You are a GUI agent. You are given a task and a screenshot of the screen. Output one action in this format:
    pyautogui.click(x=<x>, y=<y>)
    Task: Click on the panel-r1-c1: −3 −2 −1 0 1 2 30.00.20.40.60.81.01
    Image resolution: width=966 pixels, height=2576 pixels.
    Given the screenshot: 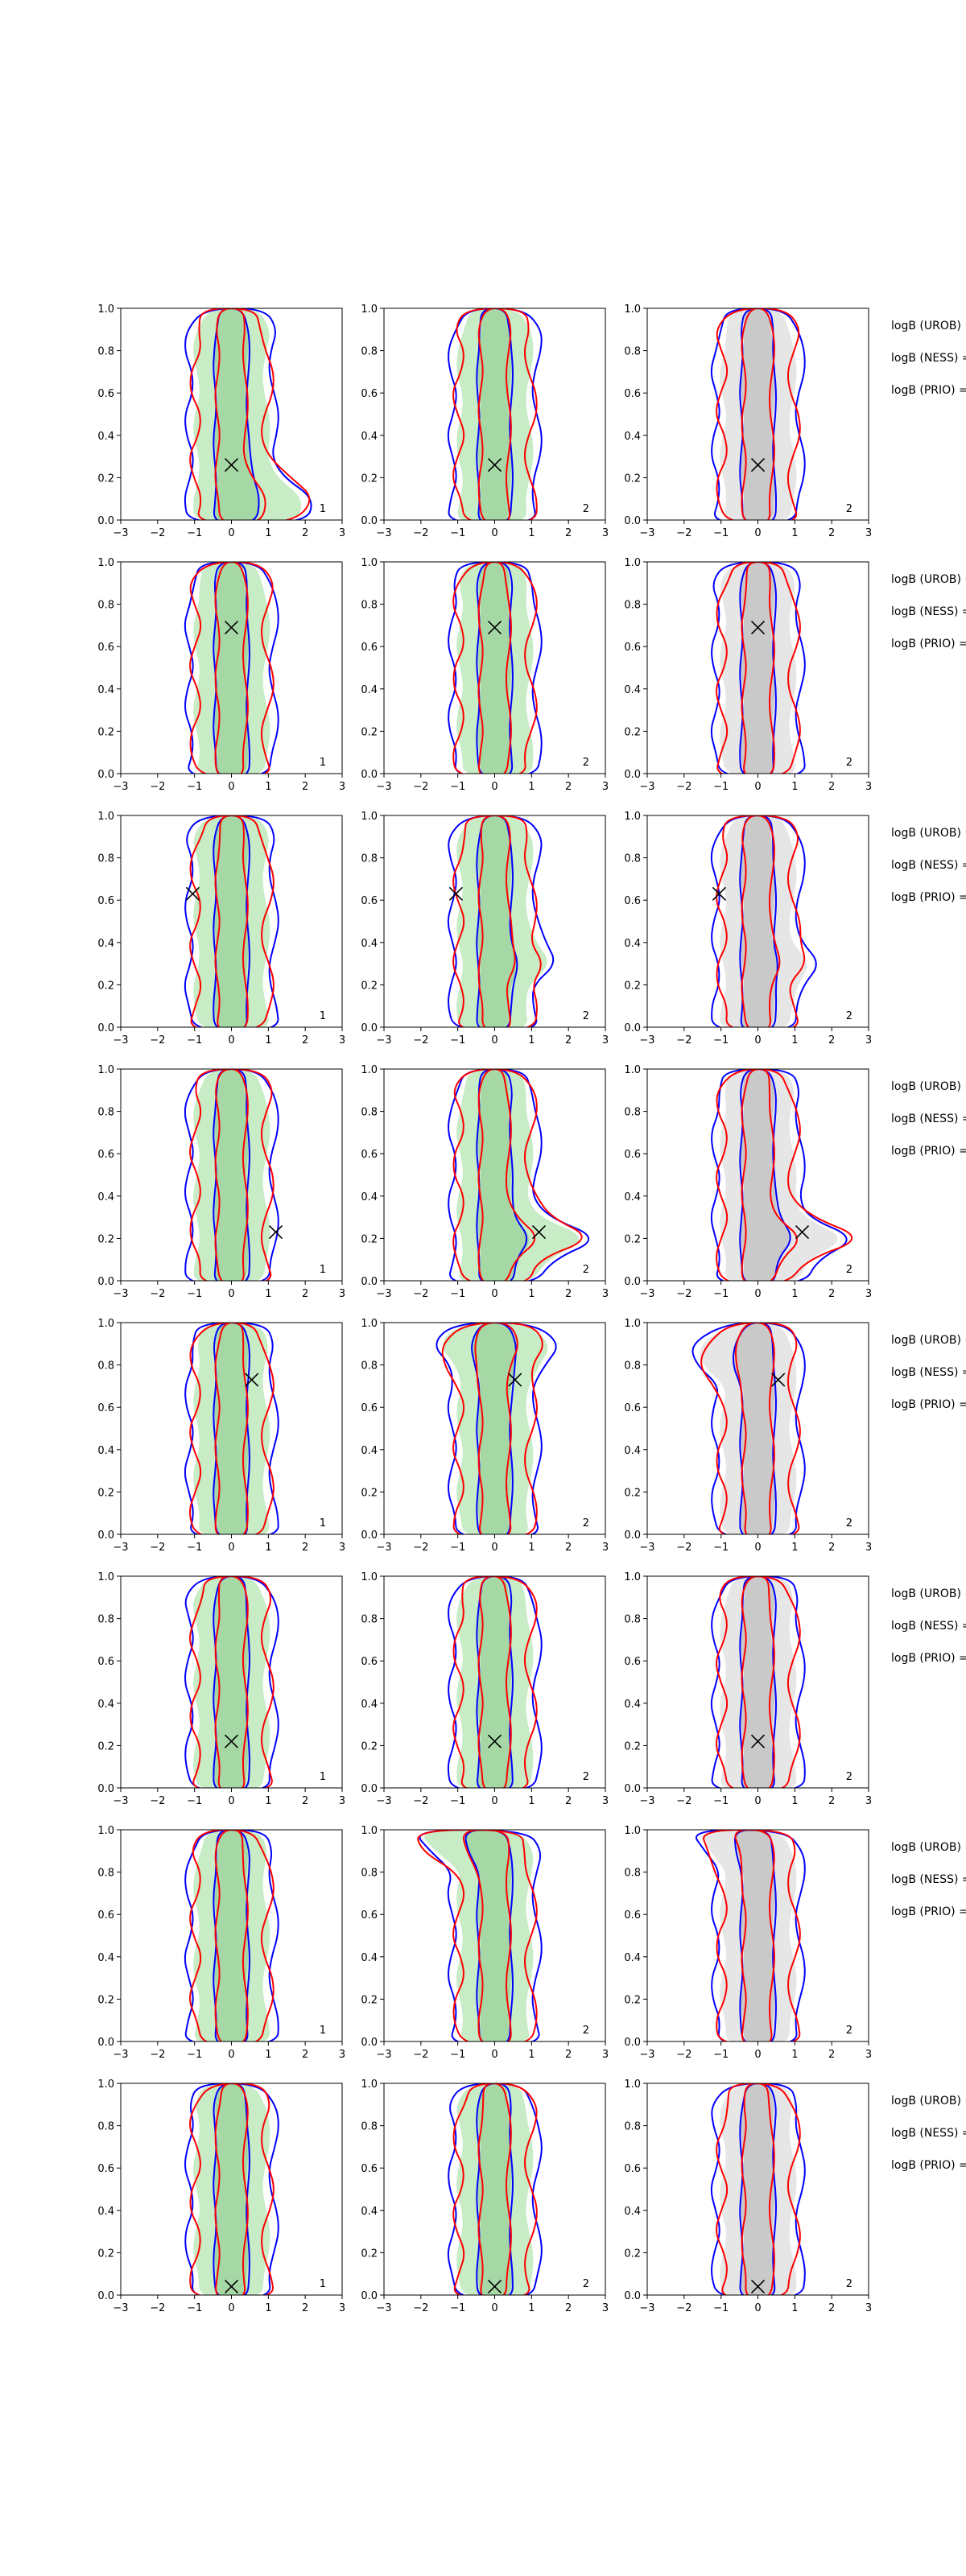 What is the action you would take?
    pyautogui.click(x=221, y=421)
    